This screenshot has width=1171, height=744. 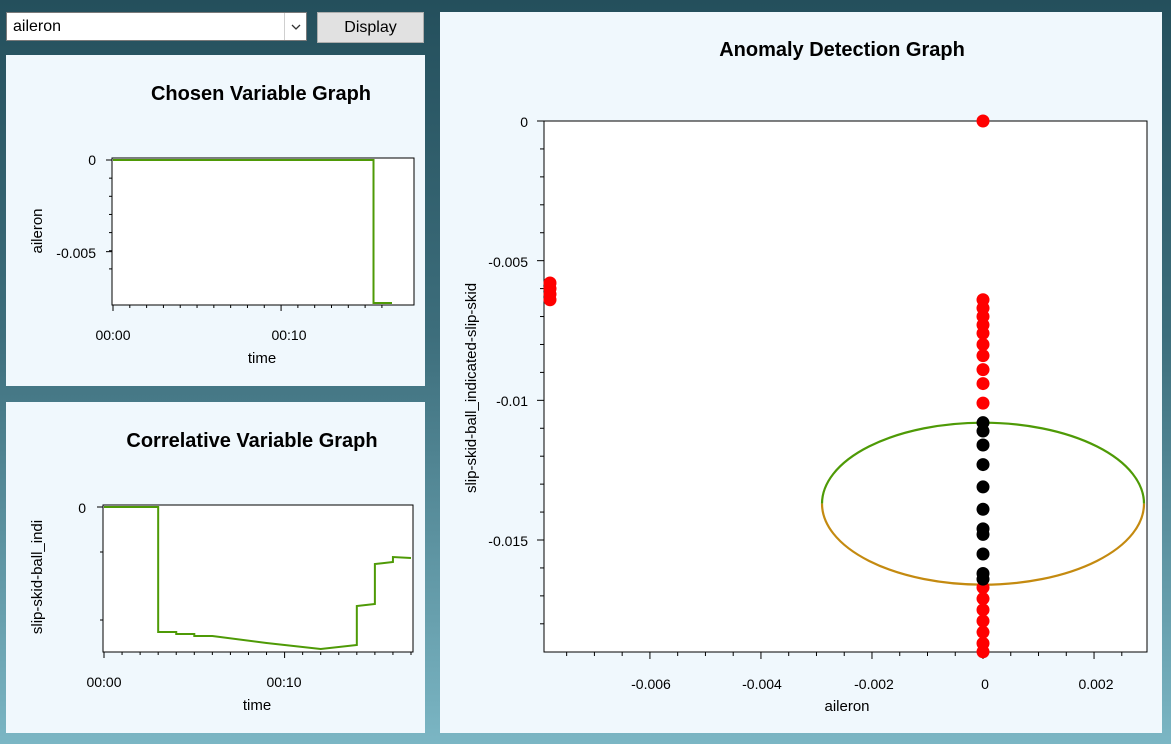 What do you see at coordinates (103, 682) in the screenshot?
I see `correlative-xtick-0: 00:00` at bounding box center [103, 682].